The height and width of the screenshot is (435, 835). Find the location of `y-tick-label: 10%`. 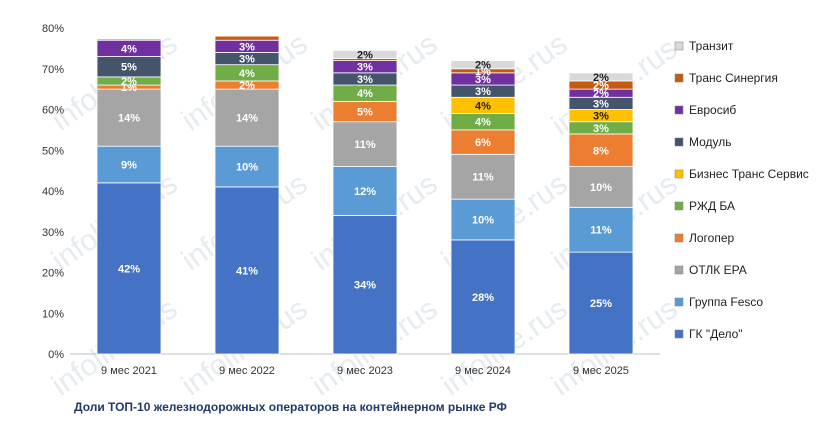

y-tick-label: 10% is located at coordinates (53, 314).